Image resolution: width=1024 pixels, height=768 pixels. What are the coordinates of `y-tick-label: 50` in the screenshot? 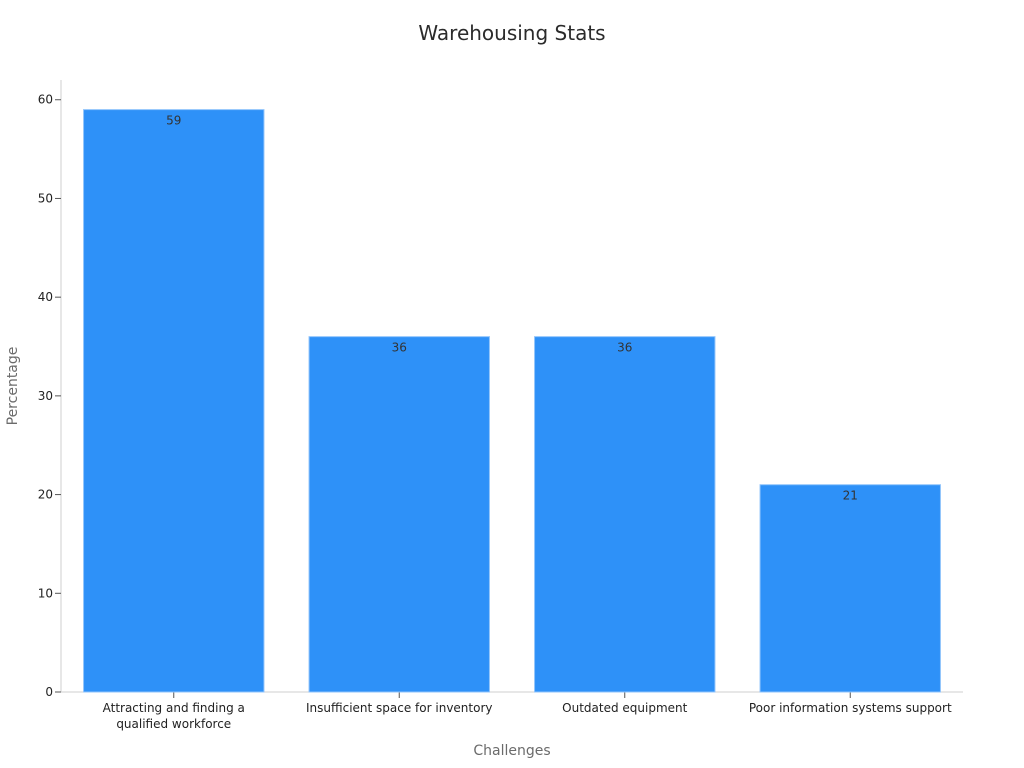 It's located at (45, 198).